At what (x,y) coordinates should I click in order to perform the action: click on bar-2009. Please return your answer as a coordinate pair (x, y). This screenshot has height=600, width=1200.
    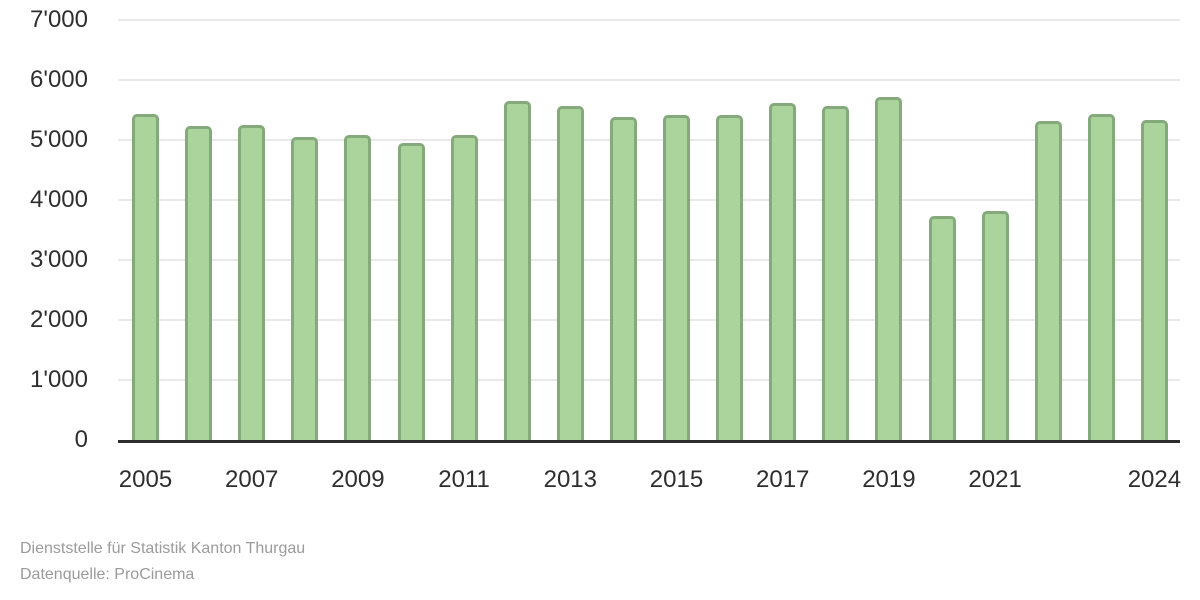
    Looking at the image, I should click on (358, 287).